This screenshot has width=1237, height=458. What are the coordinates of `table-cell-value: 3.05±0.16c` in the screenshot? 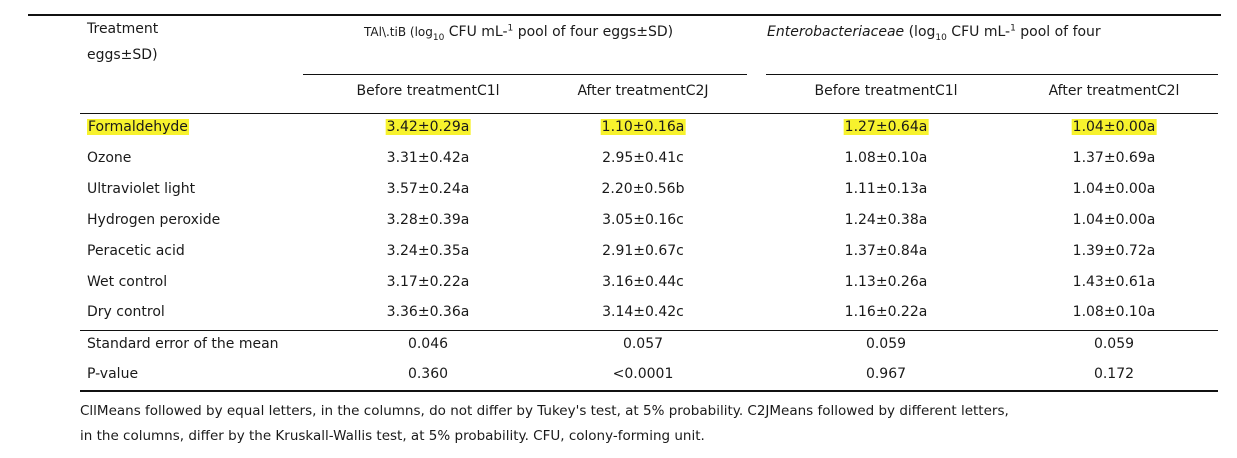 It's located at (643, 220).